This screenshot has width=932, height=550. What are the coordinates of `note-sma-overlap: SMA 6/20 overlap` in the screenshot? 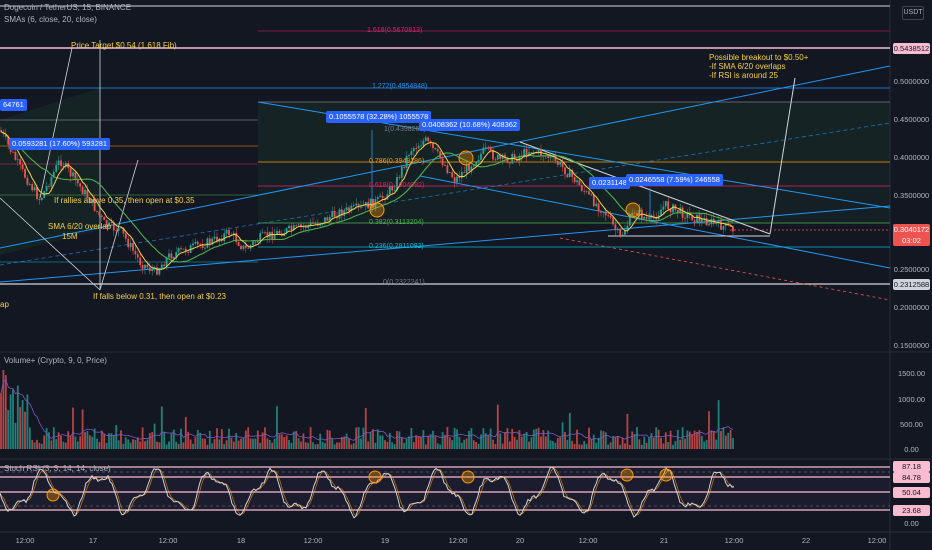 It's located at (80, 226).